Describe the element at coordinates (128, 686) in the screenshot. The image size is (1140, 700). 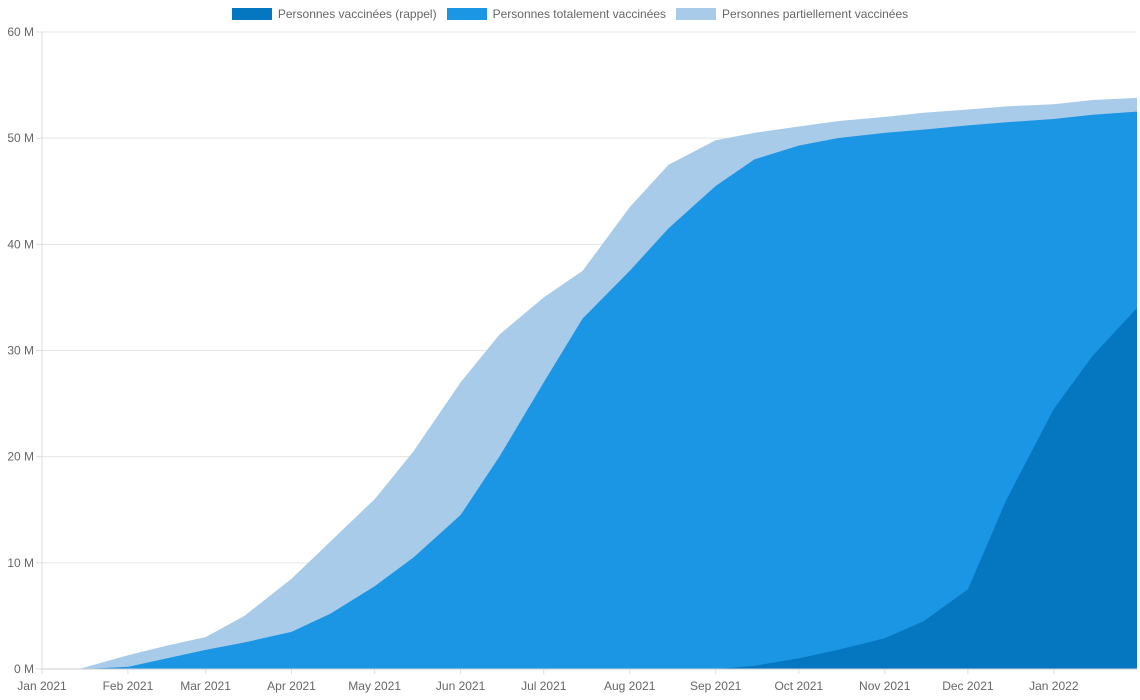
I see `x-tick-label: Feb 2021` at that location.